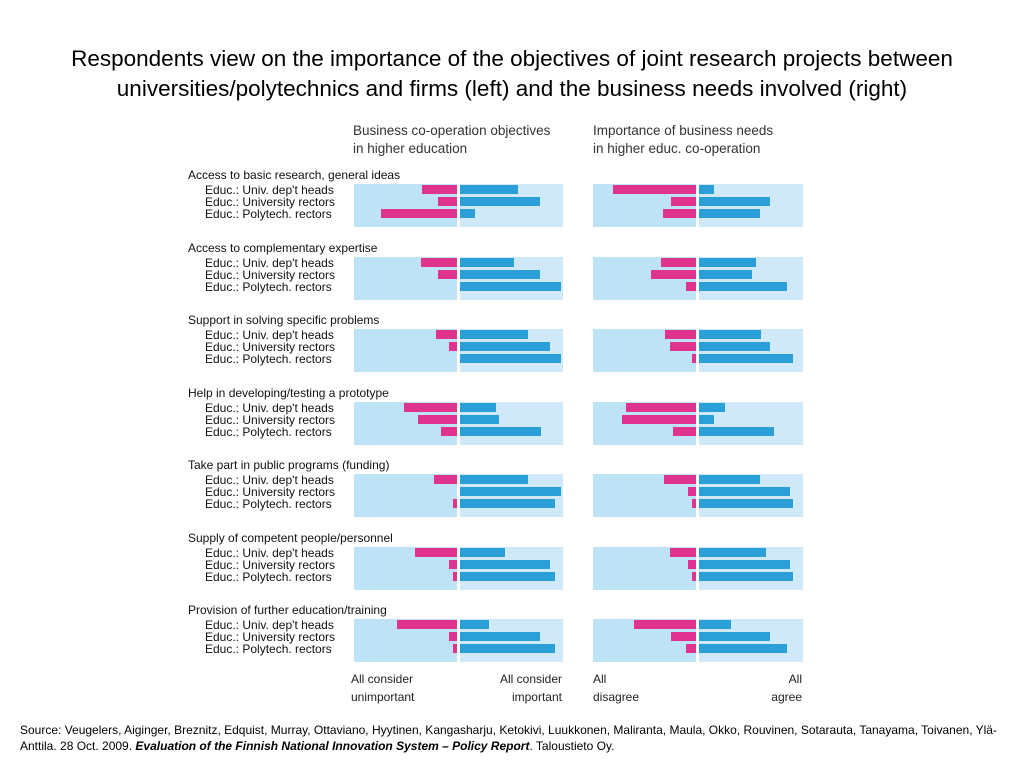 The image size is (1024, 768). I want to click on right-axis-right-line2: agree, so click(786, 697).